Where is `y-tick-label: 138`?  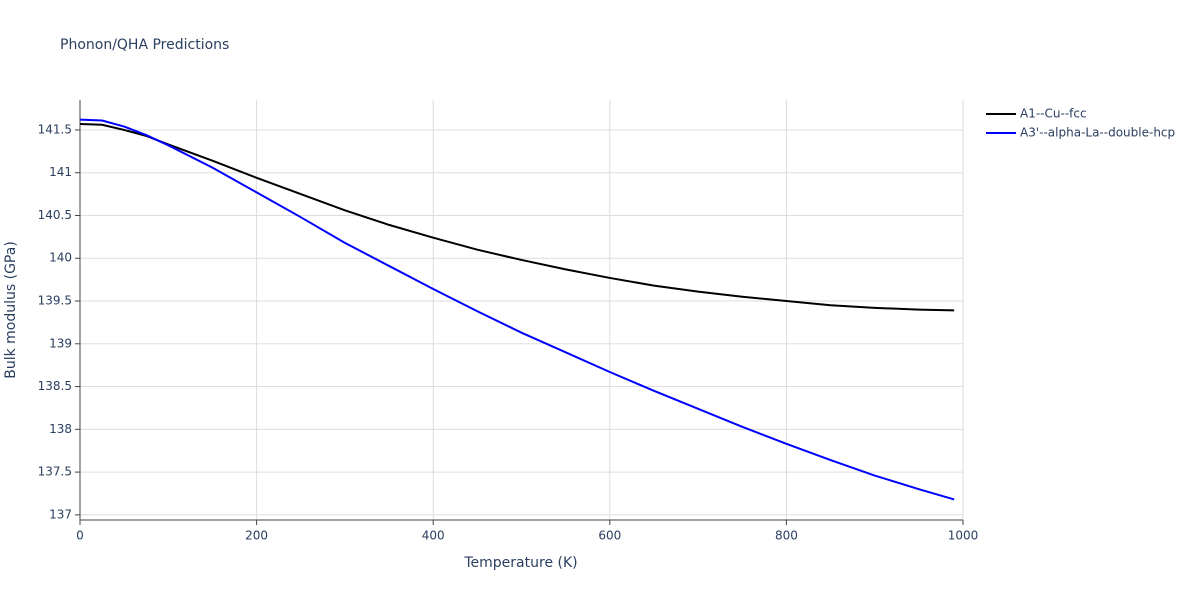
y-tick-label: 138 is located at coordinates (60, 429).